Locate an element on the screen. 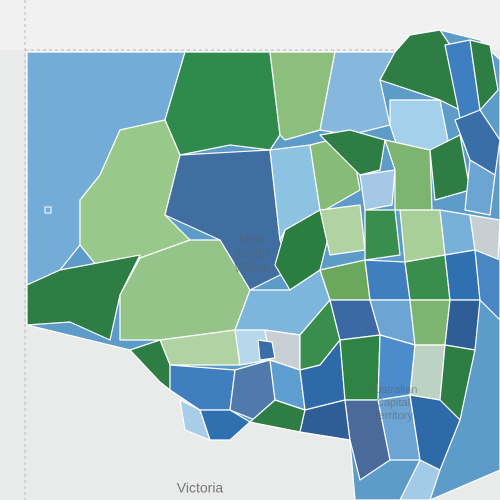  territory-label-line: Capital is located at coordinates (393, 403).